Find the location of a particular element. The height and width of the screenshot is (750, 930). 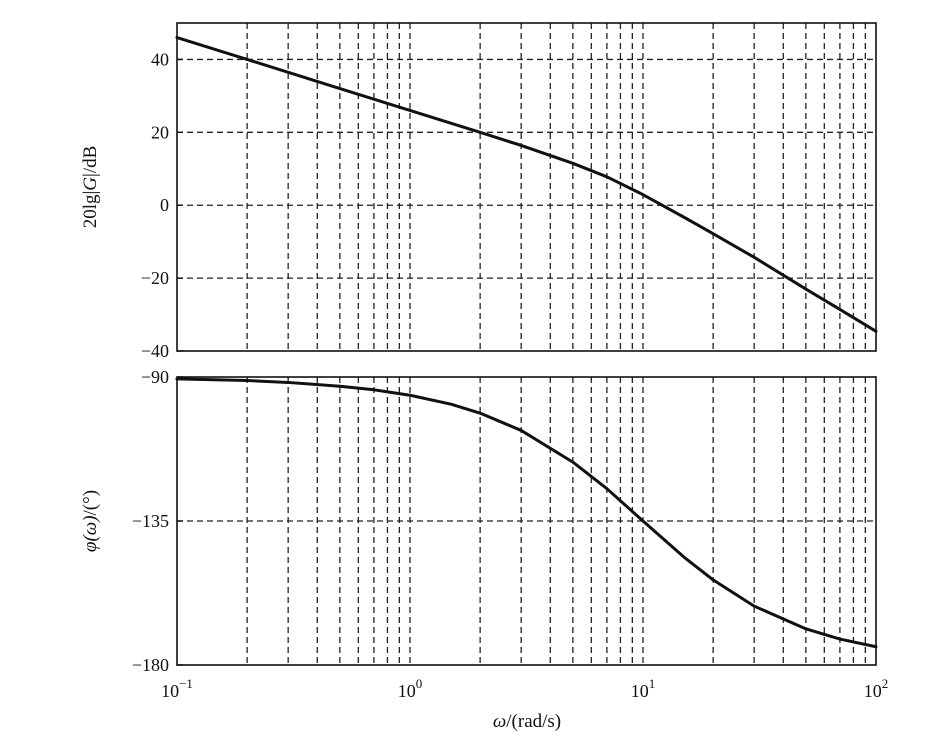

magnitude-y-axis-label: 20lg|G|/dB is located at coordinates (90, 187).